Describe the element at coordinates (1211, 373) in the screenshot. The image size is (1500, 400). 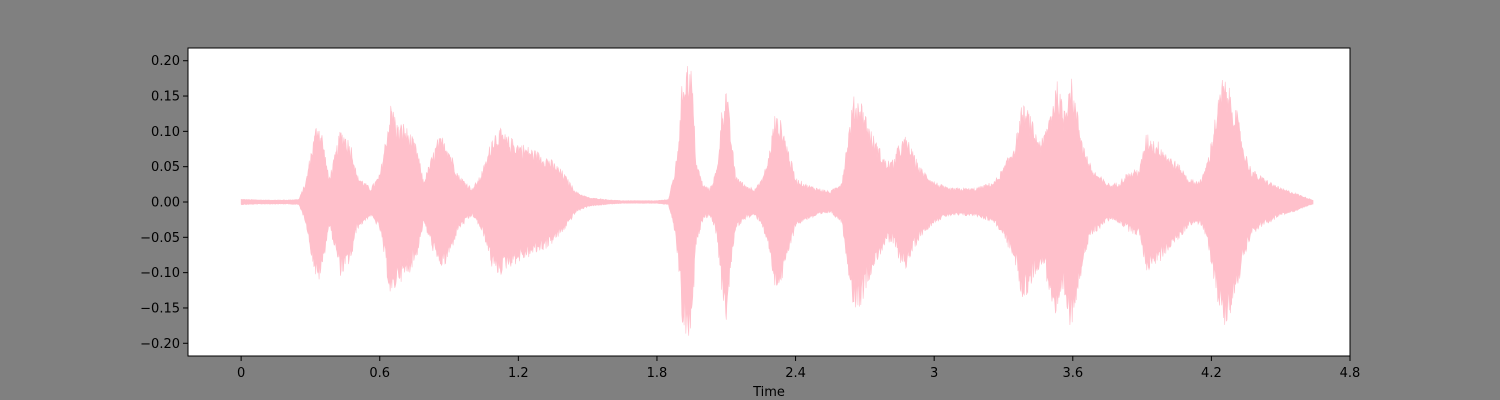
I see `x-tick-label: 4.2` at that location.